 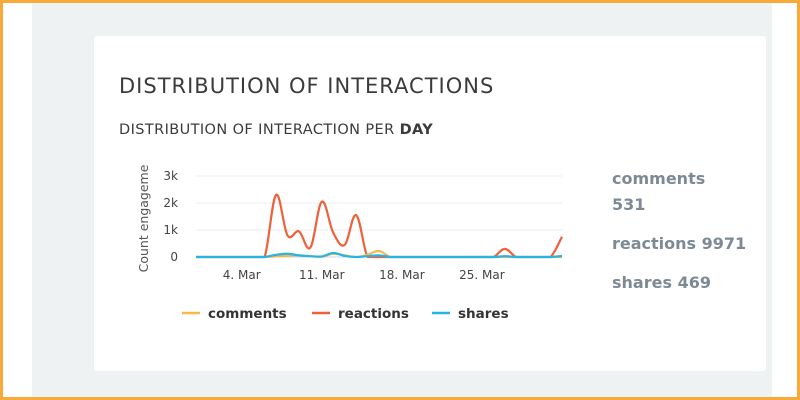 I want to click on legend-label-reactions: reactions, so click(x=373, y=314).